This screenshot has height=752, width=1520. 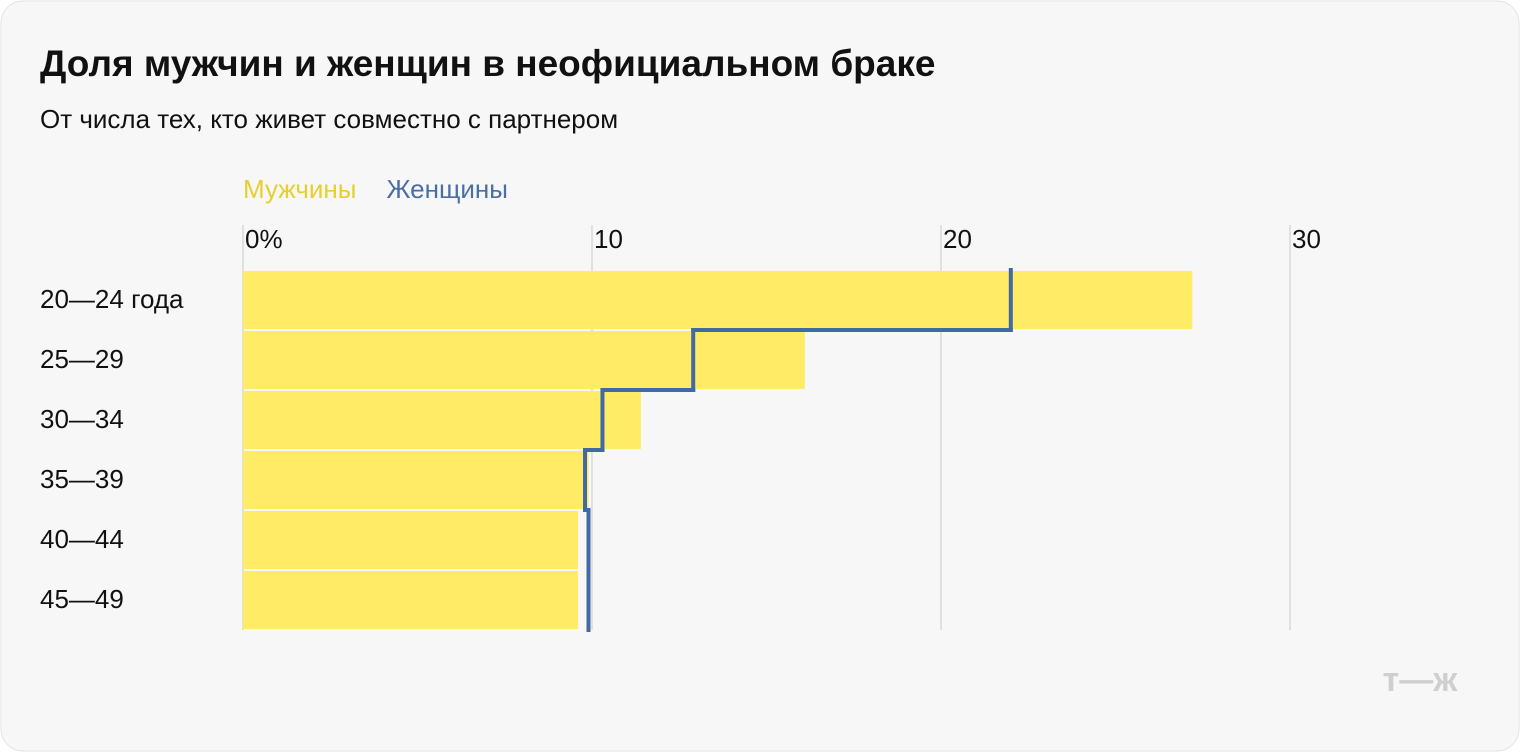 I want to click on y-tick-label: 45—49, so click(x=82, y=599).